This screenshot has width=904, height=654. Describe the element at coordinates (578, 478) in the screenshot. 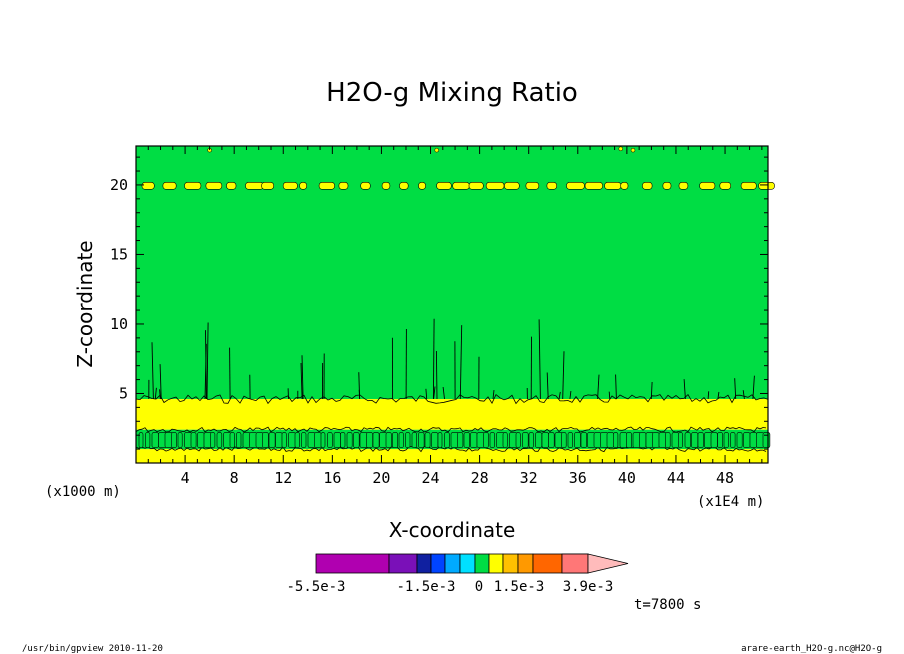

I see `x-tick-label: 36` at that location.